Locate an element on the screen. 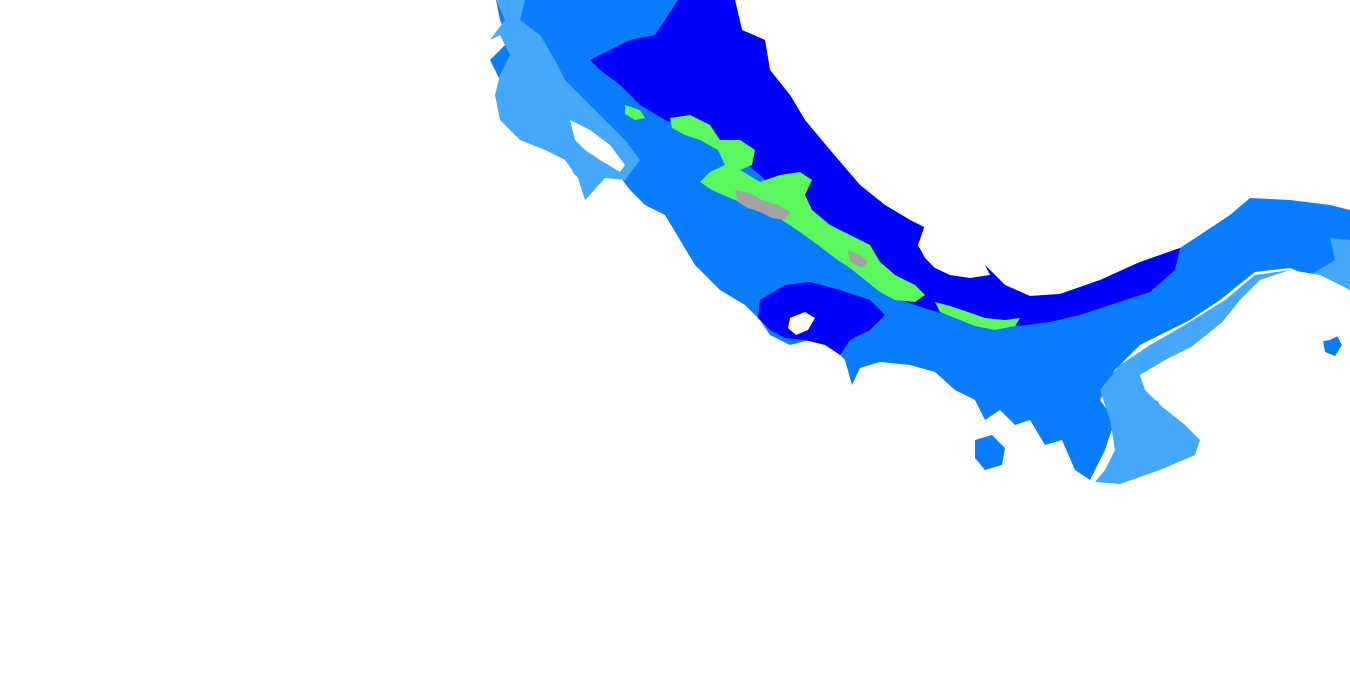 The height and width of the screenshot is (675, 1350). zone-alpine-peak-east is located at coordinates (858, 259).